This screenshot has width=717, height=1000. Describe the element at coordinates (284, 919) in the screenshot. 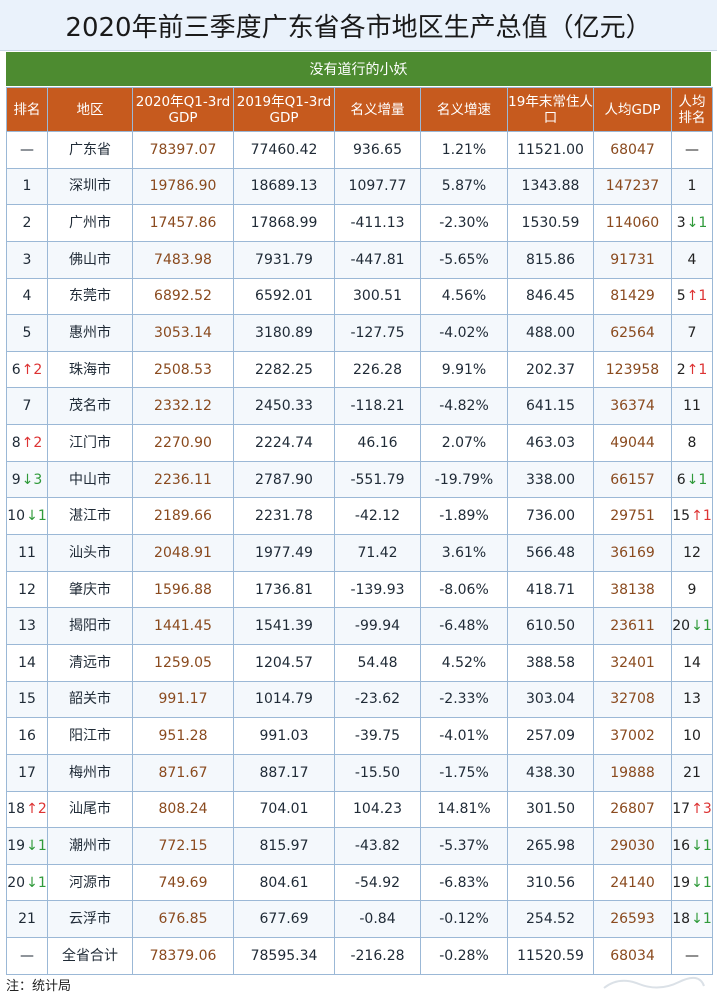

I see `gdp-2019-cell-value: 677.69` at that location.